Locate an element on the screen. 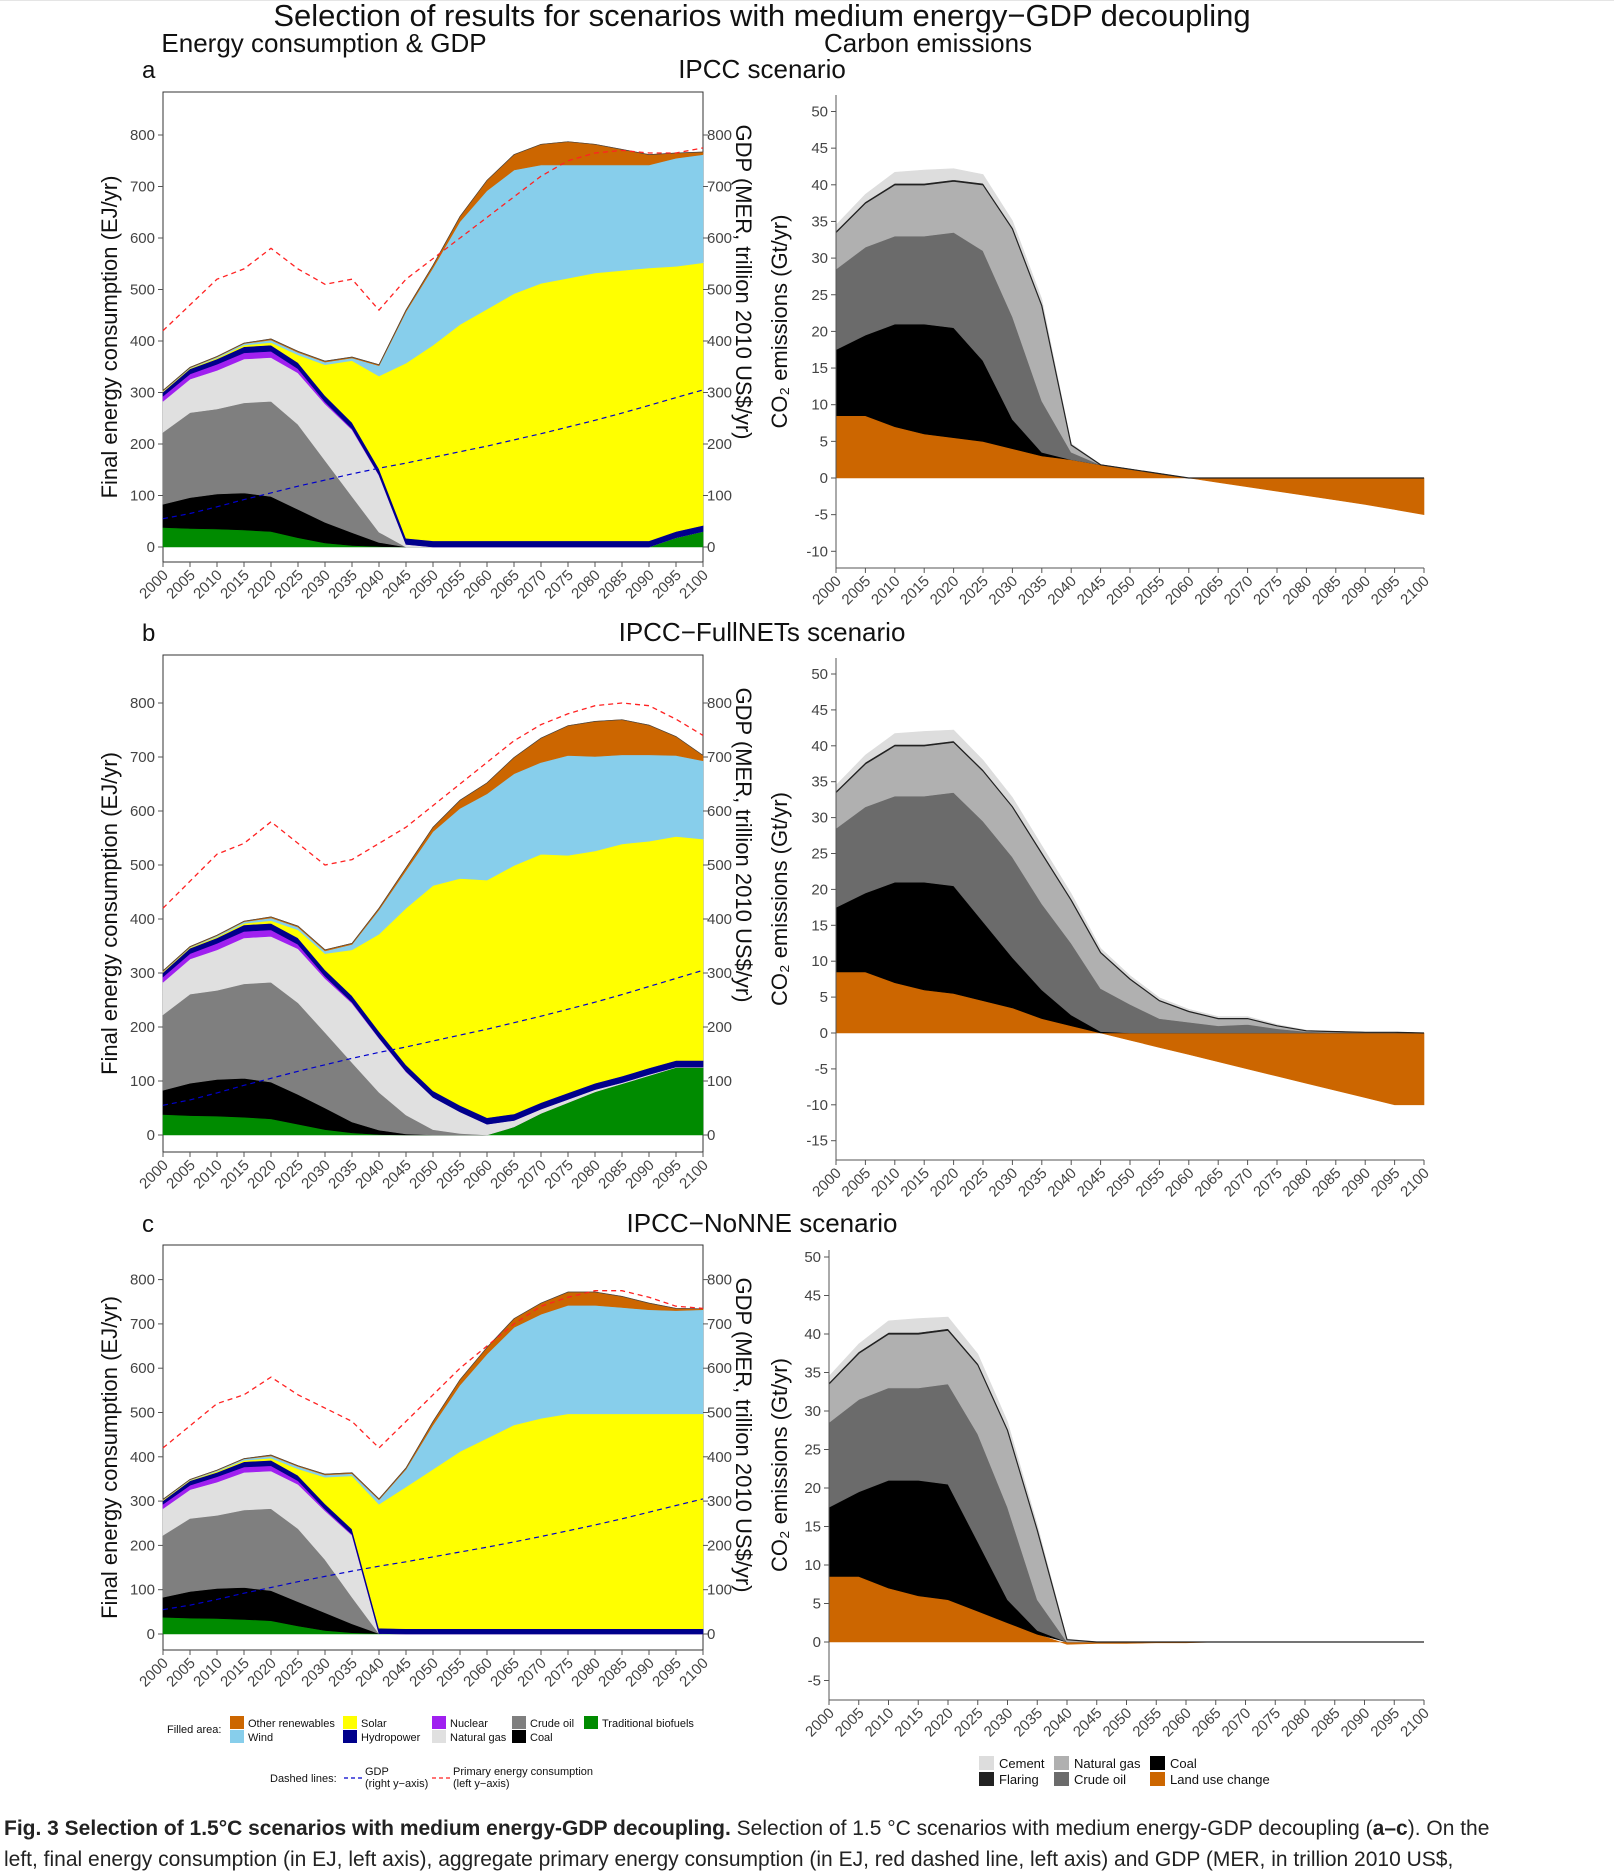 Image resolution: width=1614 pixels, height=1876 pixels. co2-x-tick-label: 2050 is located at coordinates (1121, 591).